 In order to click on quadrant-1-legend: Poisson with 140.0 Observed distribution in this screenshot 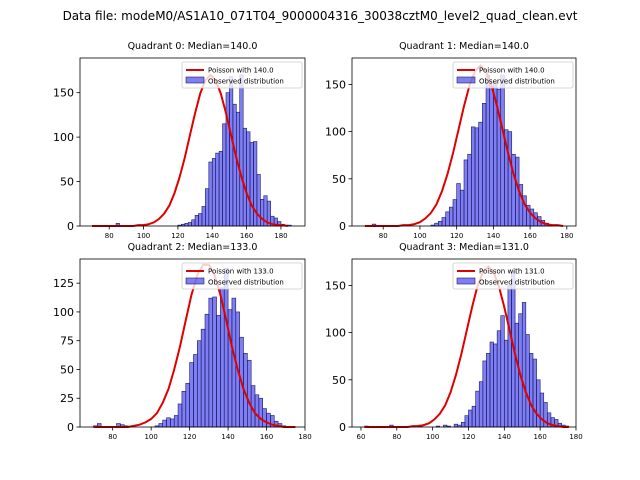, I will do `click(513, 75)`.